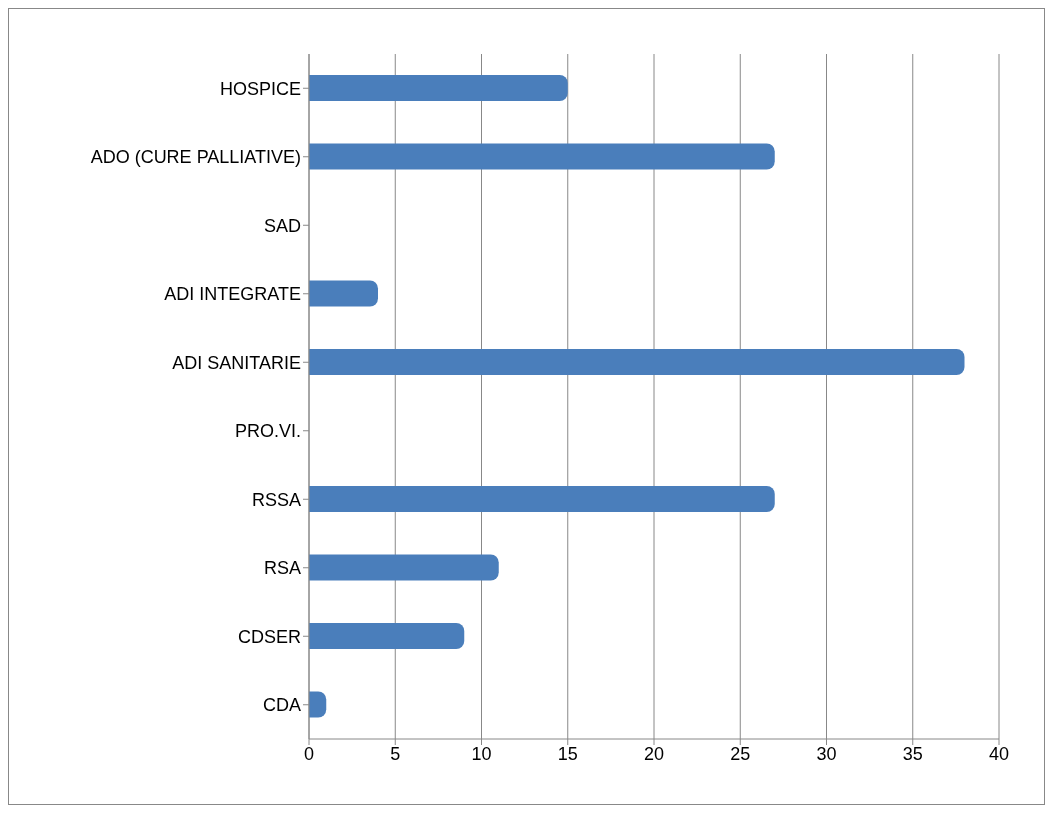 Image resolution: width=1053 pixels, height=813 pixels. What do you see at coordinates (236, 362) in the screenshot?
I see `y-tick-label: ADI SANITARIE` at bounding box center [236, 362].